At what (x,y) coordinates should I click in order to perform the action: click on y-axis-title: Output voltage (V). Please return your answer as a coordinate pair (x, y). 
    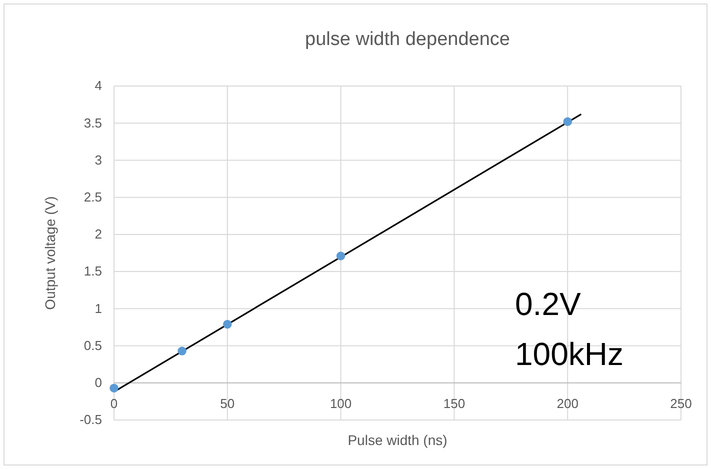
    Looking at the image, I should click on (50, 253).